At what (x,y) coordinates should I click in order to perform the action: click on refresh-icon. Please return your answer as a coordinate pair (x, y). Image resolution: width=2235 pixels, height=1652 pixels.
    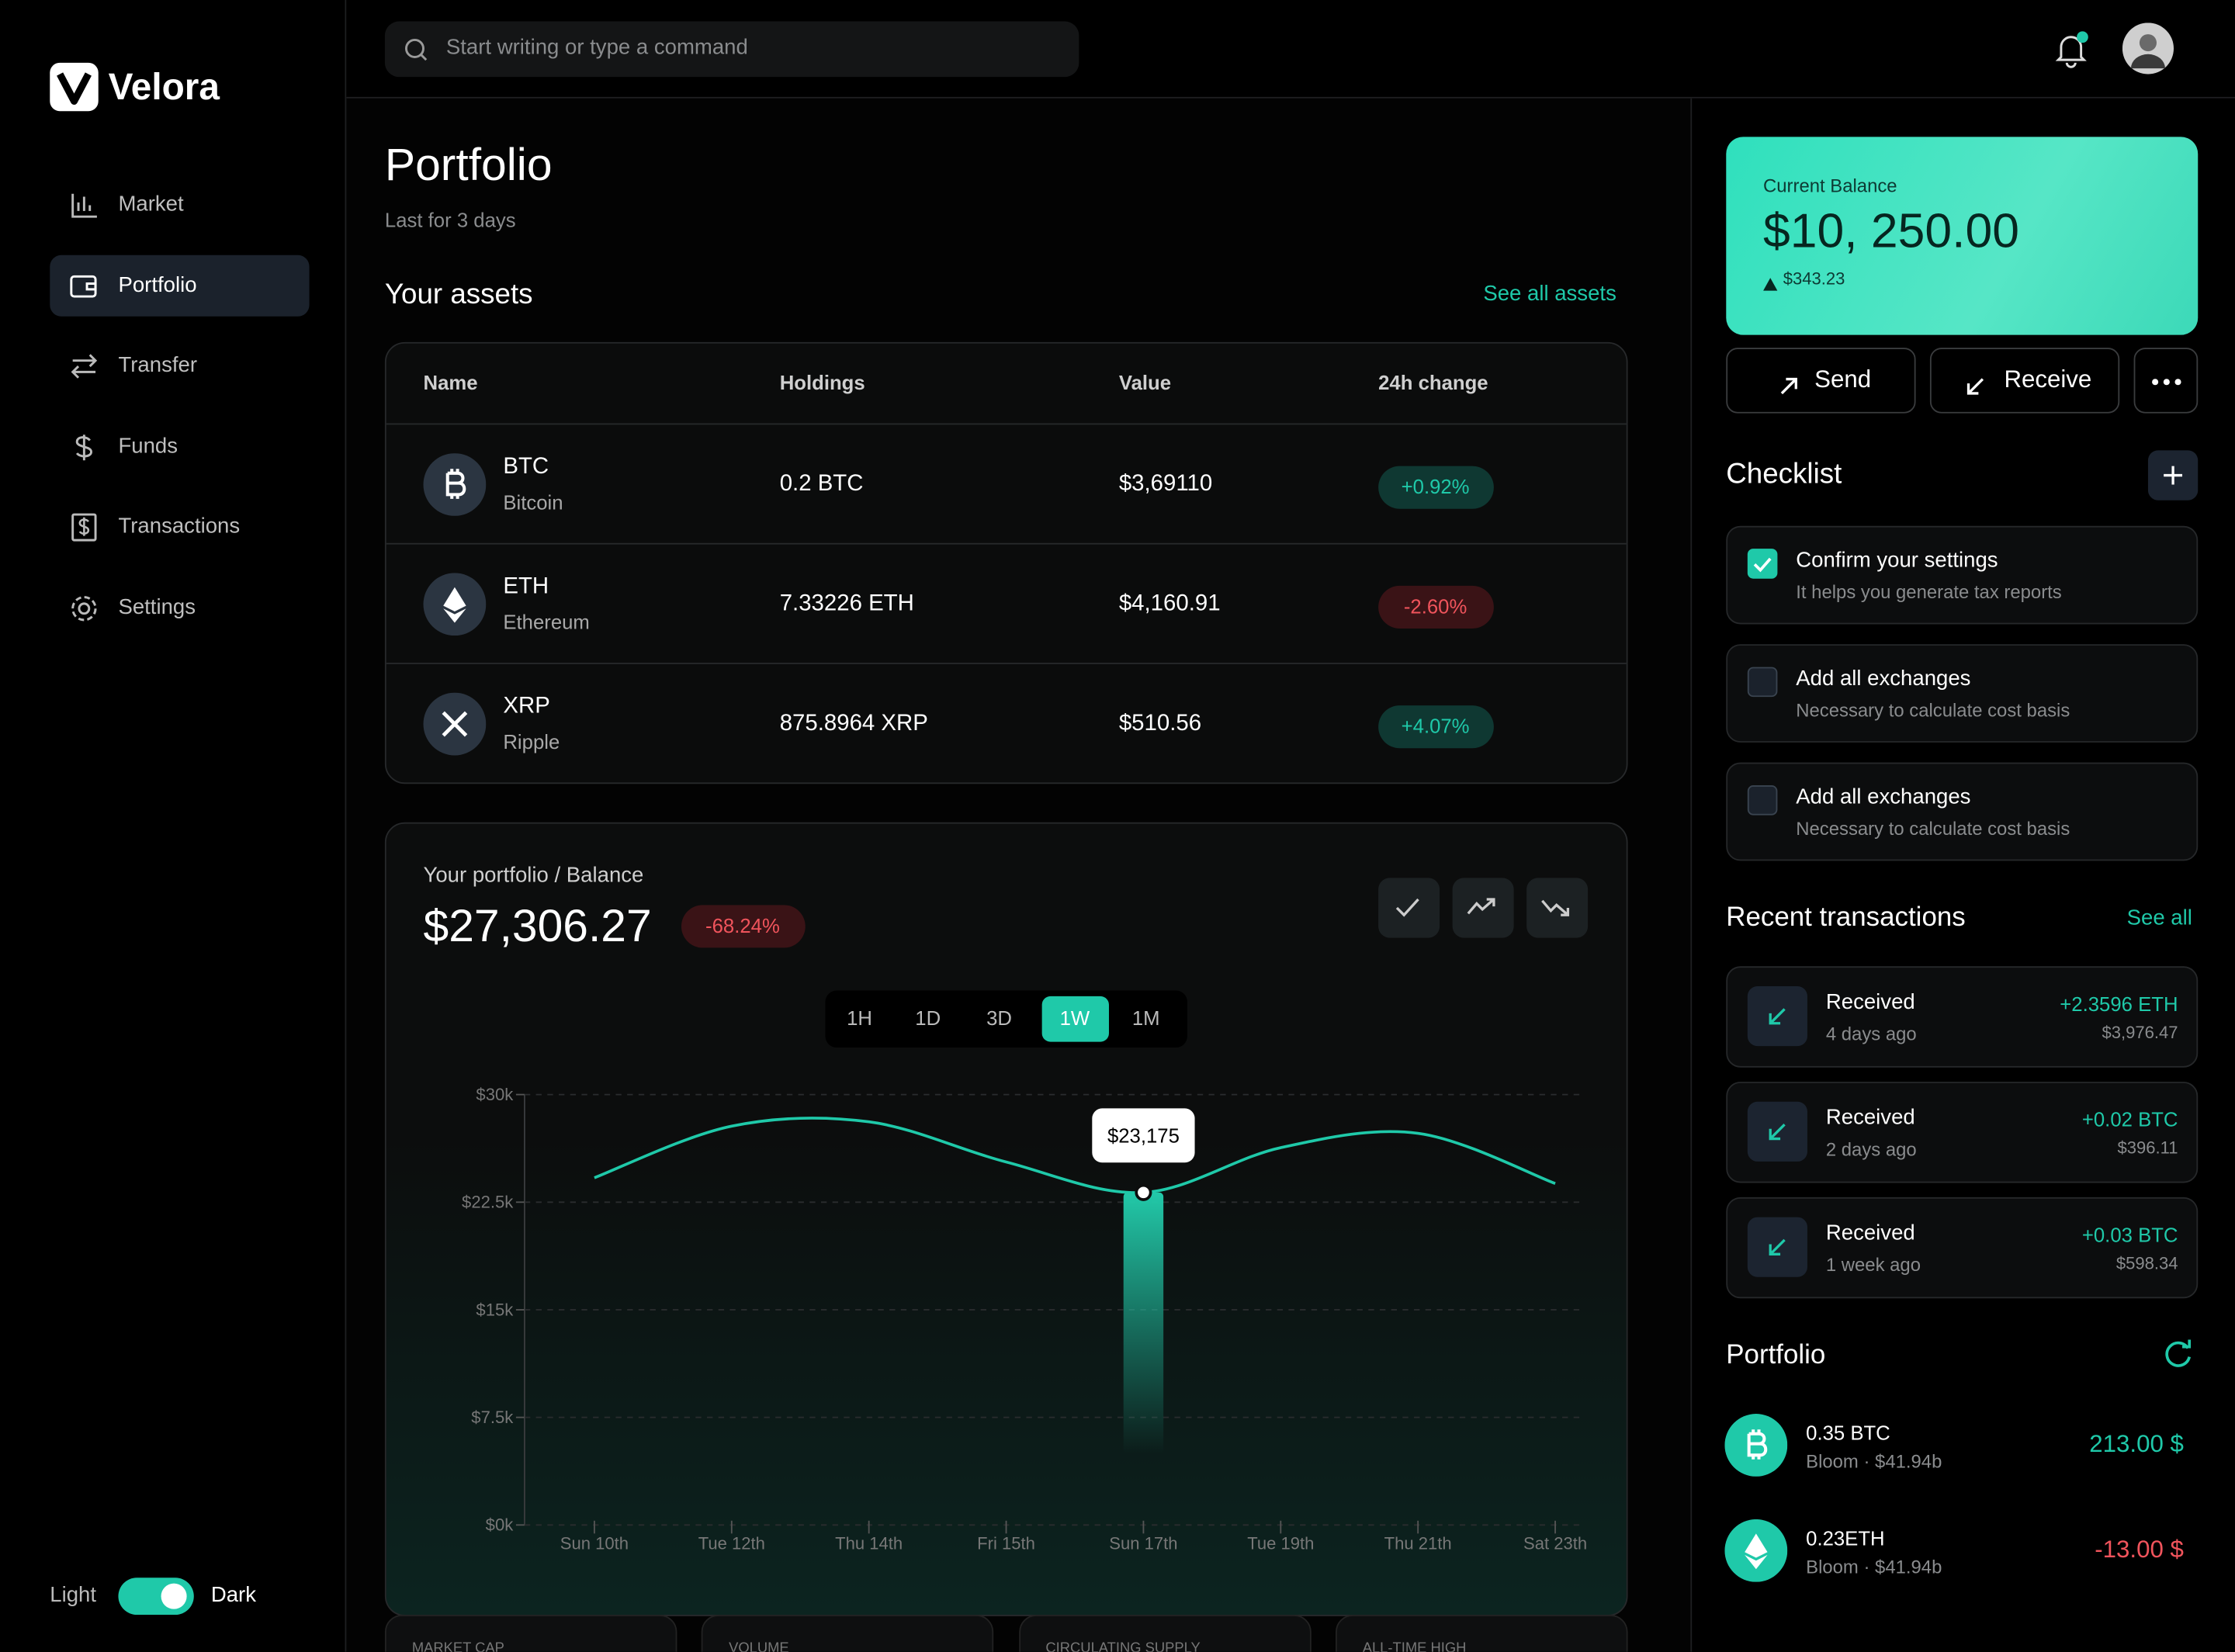
    Looking at the image, I should click on (2177, 1355).